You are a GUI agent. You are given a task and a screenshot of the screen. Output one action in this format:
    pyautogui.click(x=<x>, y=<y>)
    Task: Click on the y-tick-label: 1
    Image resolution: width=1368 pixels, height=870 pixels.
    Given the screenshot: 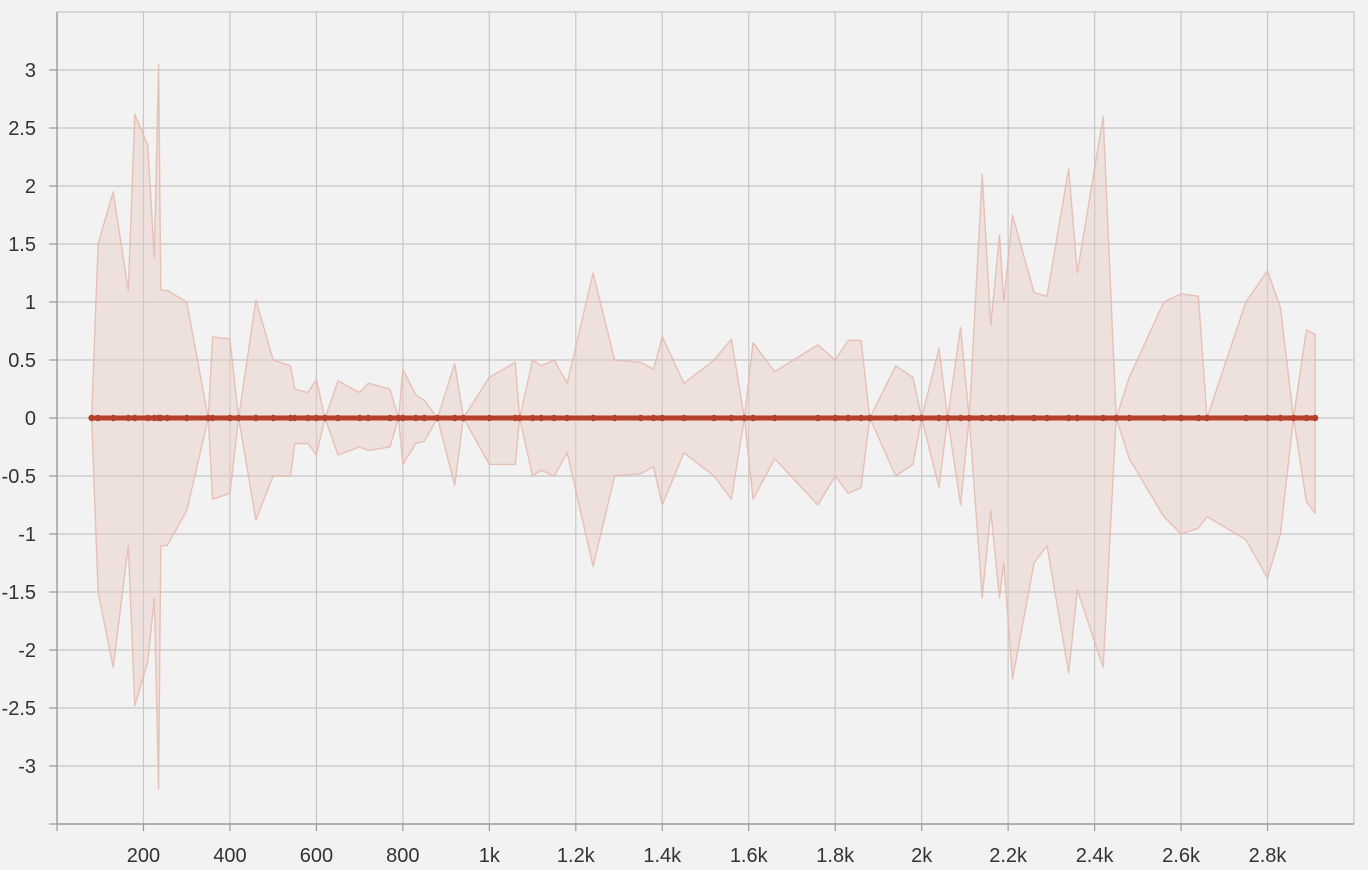 What is the action you would take?
    pyautogui.click(x=30, y=303)
    